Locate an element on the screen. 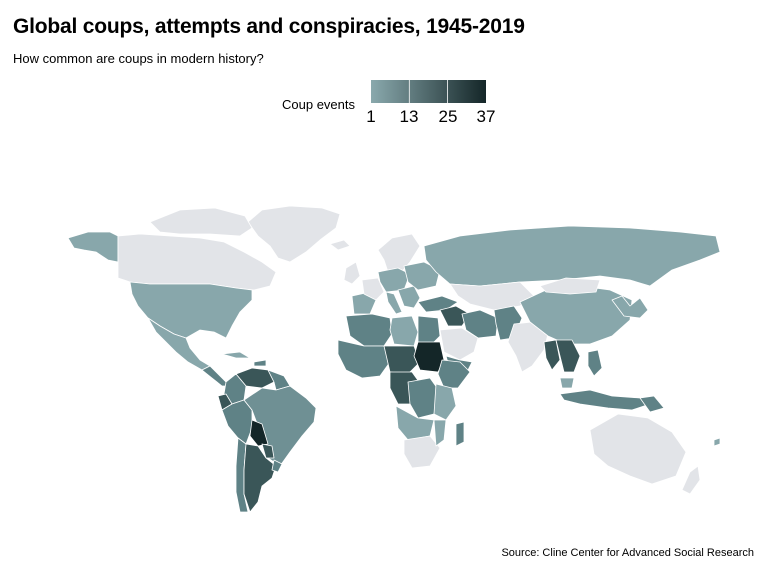  scandinavia is located at coordinates (399, 255).